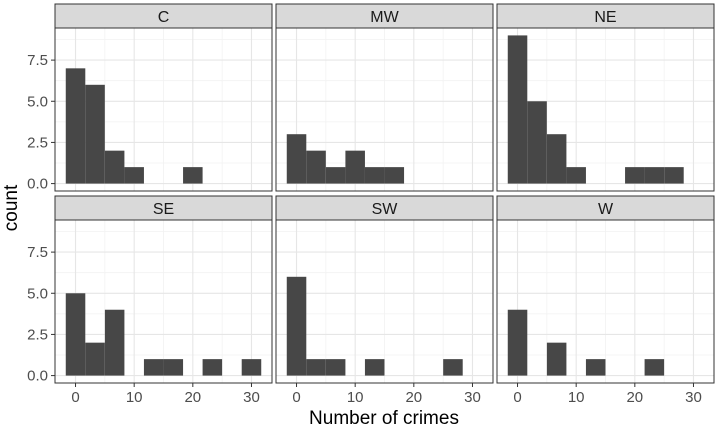 The height and width of the screenshot is (432, 720). I want to click on facet-strip-label: NE, so click(605, 17).